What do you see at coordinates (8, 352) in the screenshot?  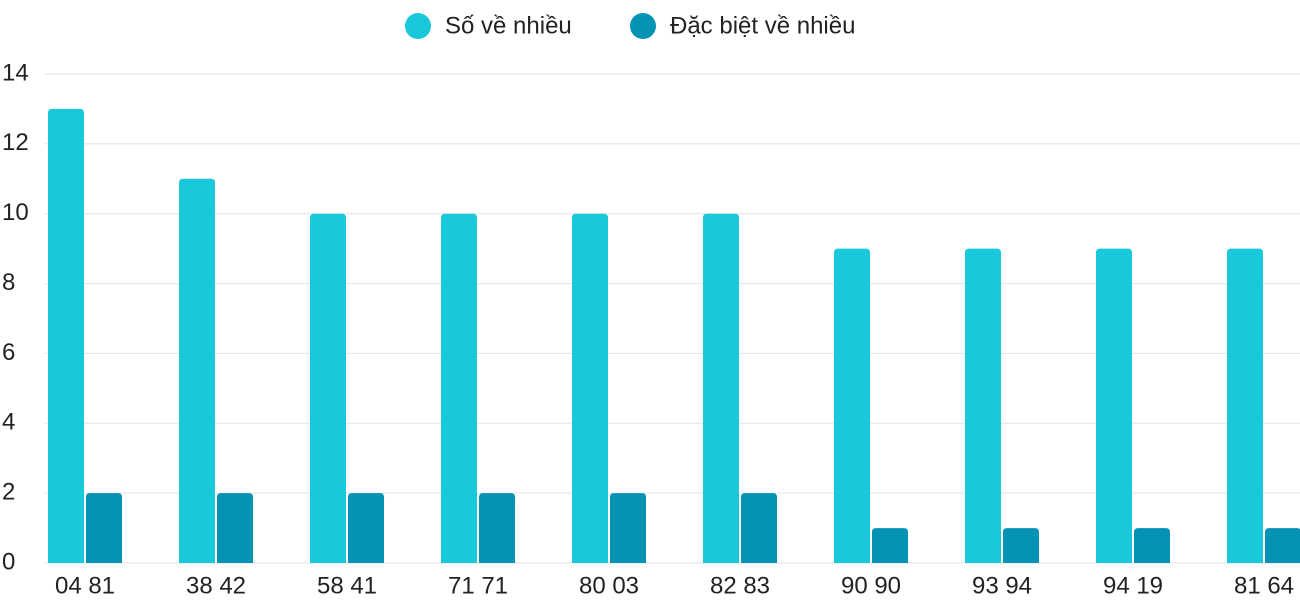 I see `y-tick-label: 6` at bounding box center [8, 352].